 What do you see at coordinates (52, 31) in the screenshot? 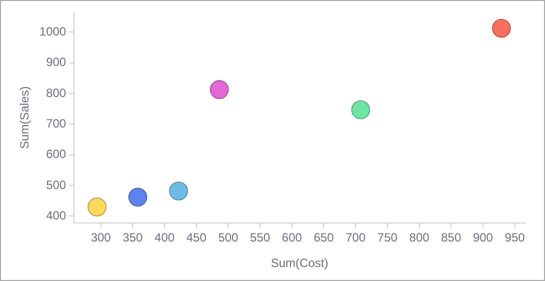
I see `y-tick-label: 1000` at bounding box center [52, 31].